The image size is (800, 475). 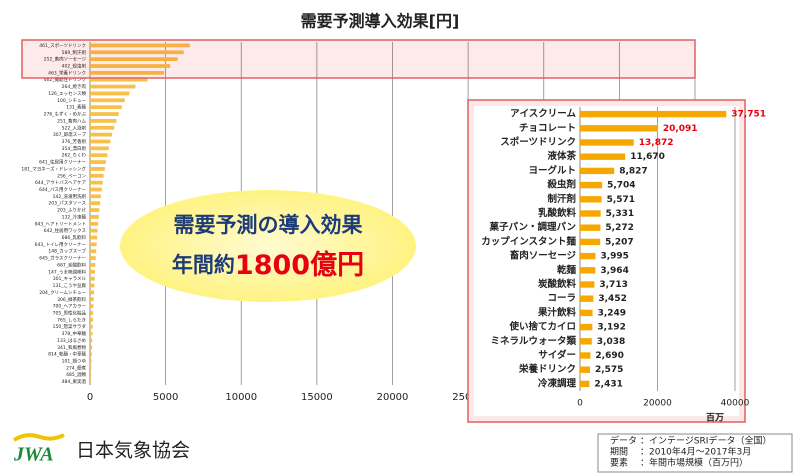 I want to click on y-tick-label: 204_クリームシチュー, so click(x=62, y=293).